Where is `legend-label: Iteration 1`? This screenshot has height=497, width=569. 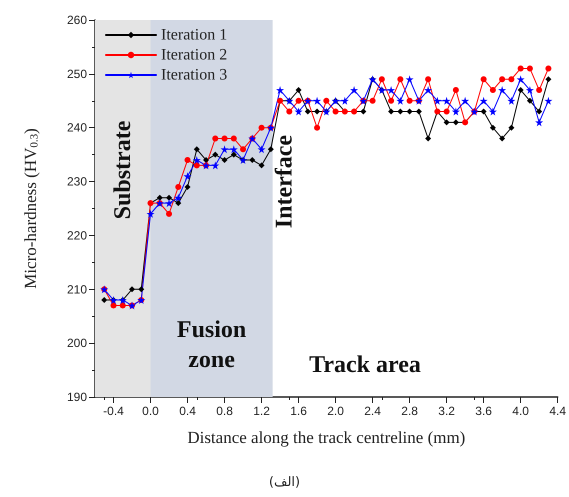 legend-label: Iteration 1 is located at coordinates (194, 35).